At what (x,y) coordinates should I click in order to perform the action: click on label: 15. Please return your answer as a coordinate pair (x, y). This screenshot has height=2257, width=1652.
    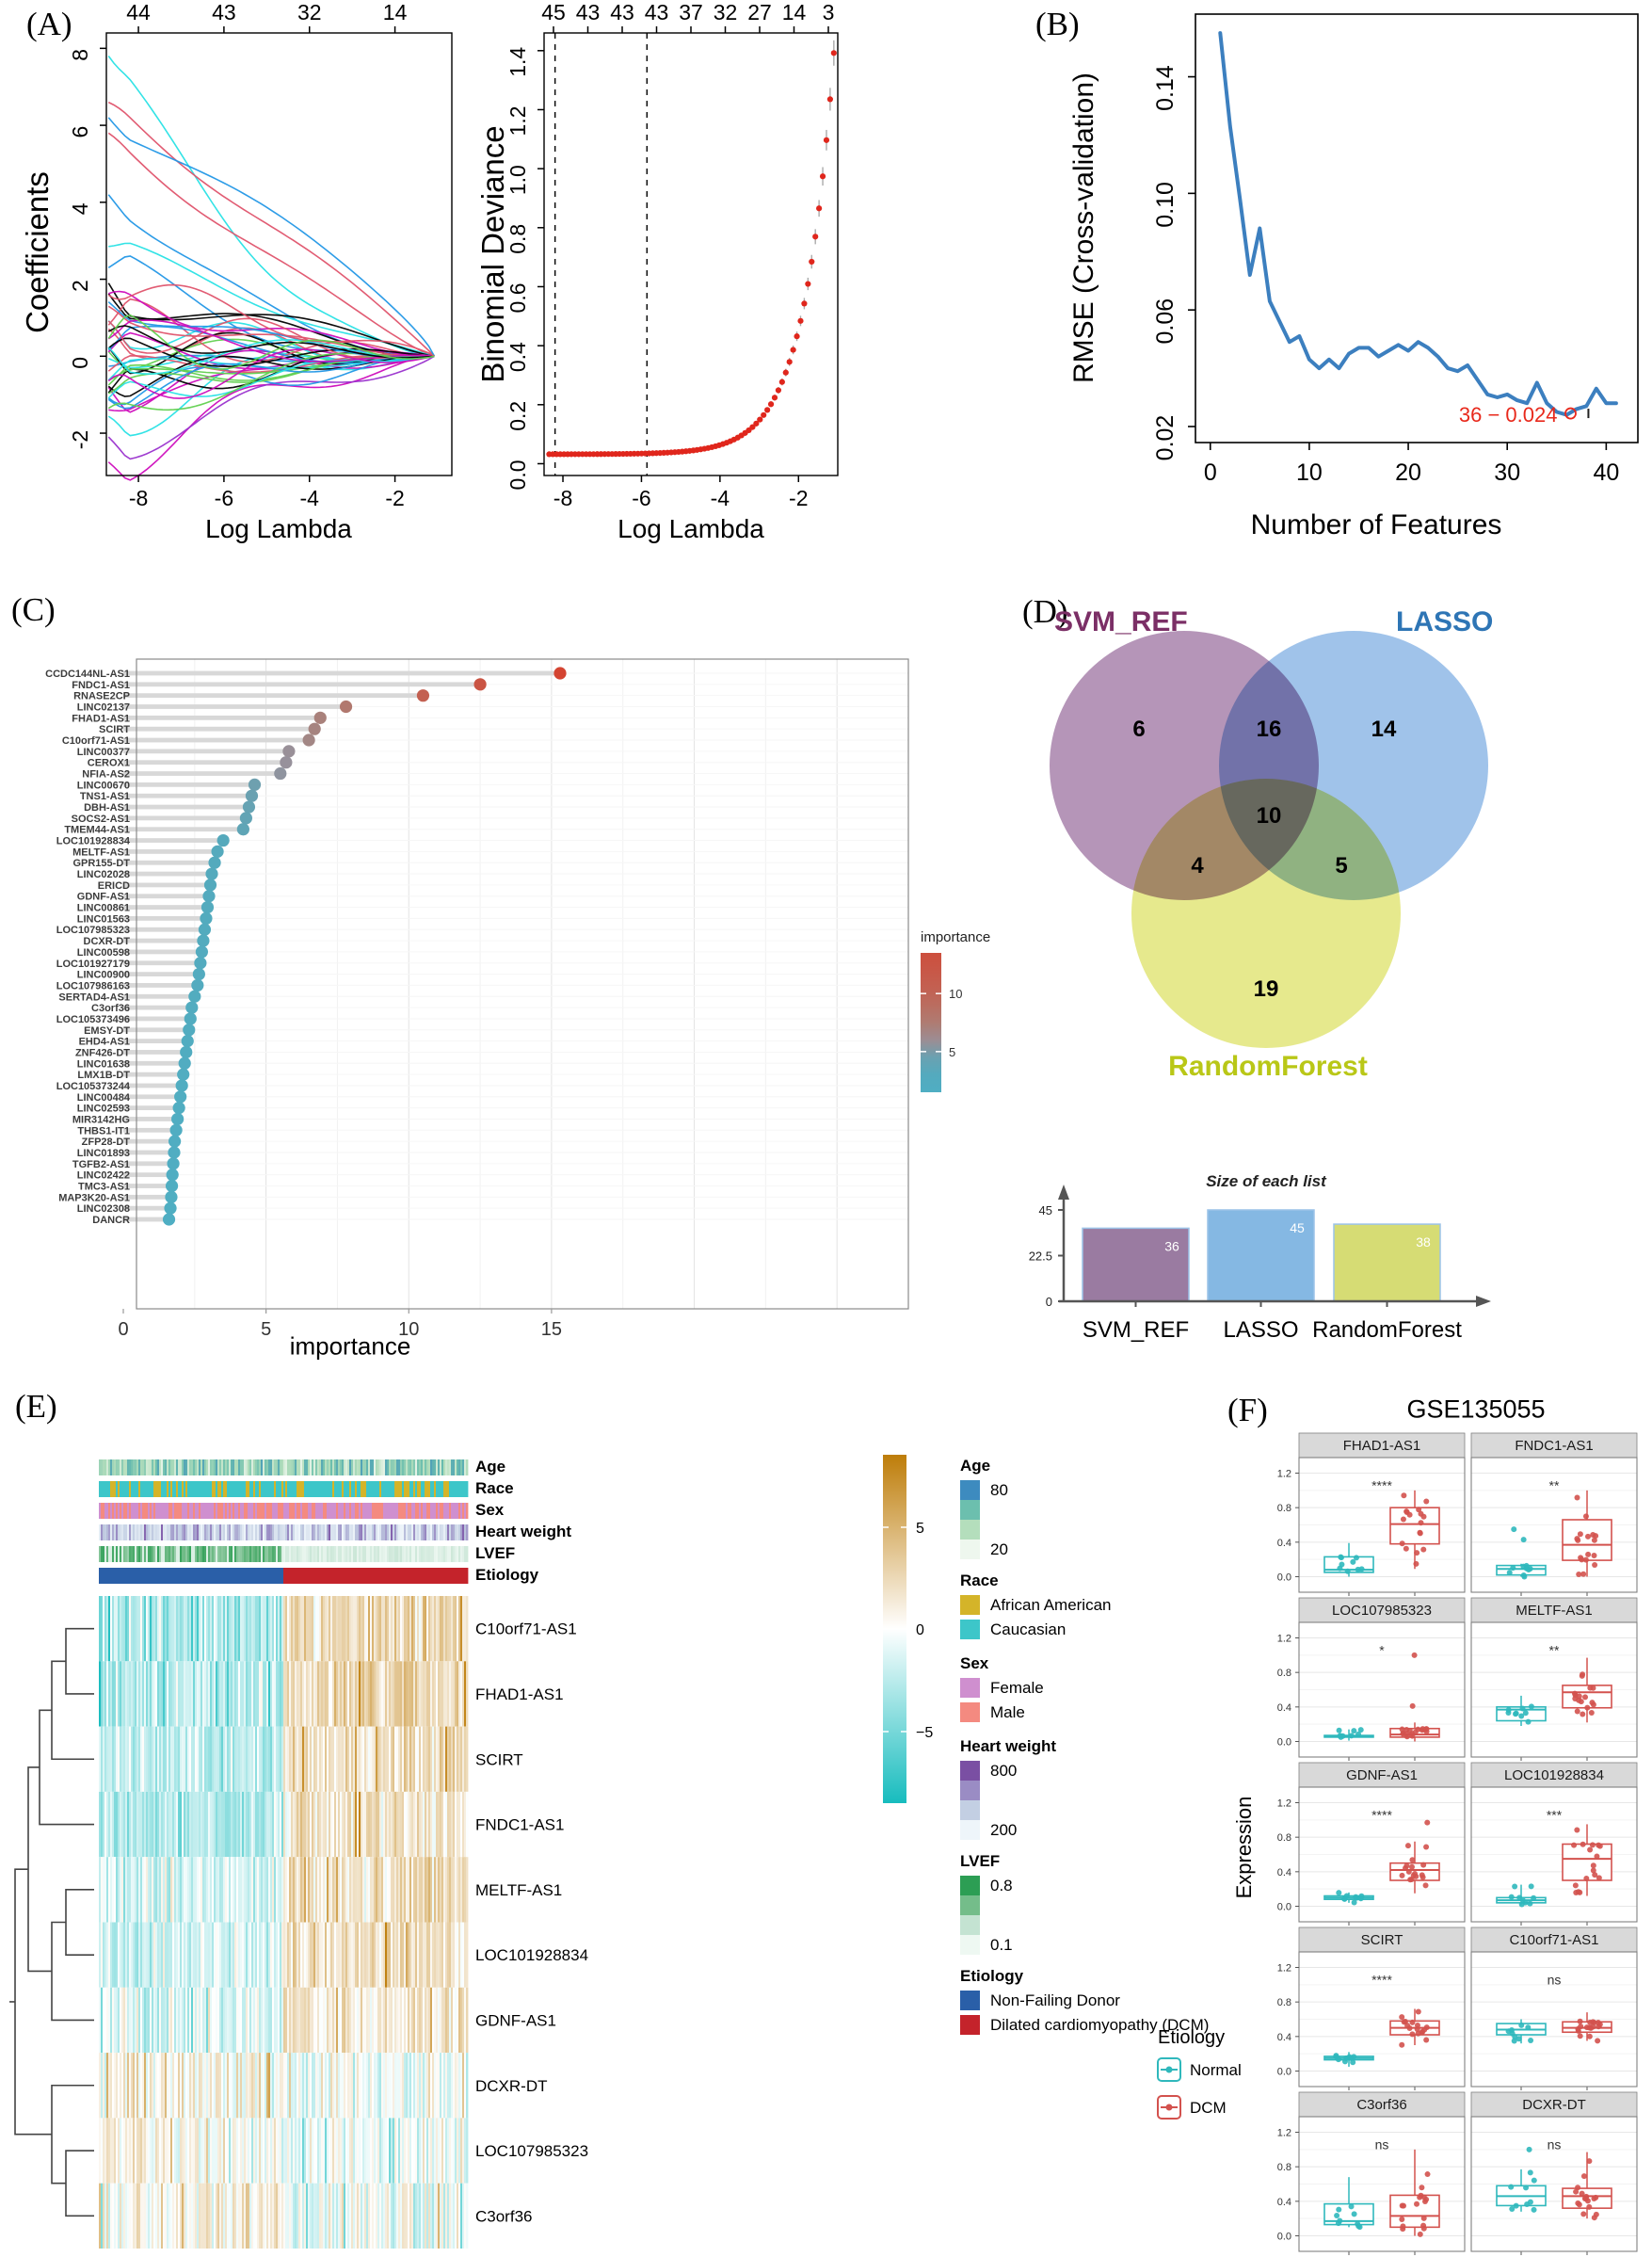
    Looking at the image, I should click on (551, 1329).